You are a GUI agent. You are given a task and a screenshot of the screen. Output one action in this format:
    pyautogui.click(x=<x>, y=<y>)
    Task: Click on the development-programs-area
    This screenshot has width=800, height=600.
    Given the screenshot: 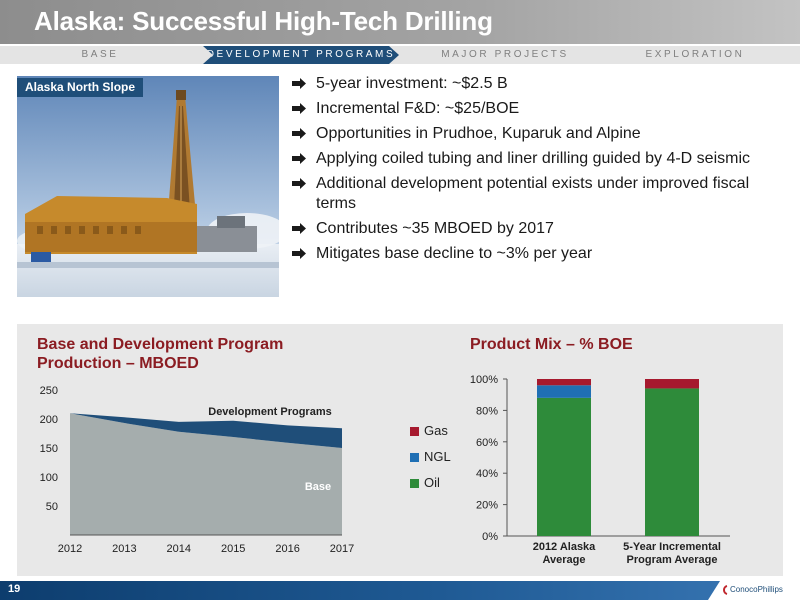 What is the action you would take?
    pyautogui.click(x=206, y=430)
    